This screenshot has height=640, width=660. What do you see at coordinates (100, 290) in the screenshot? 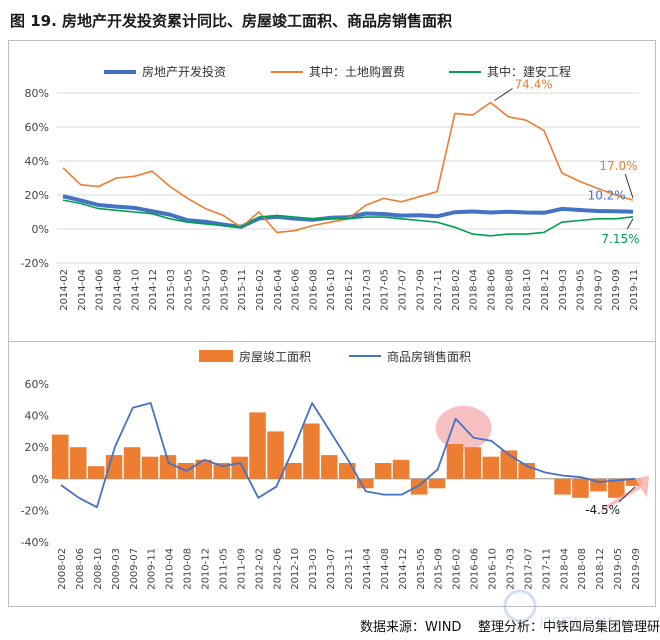
I see `x-tick-label: 2014-06` at bounding box center [100, 290].